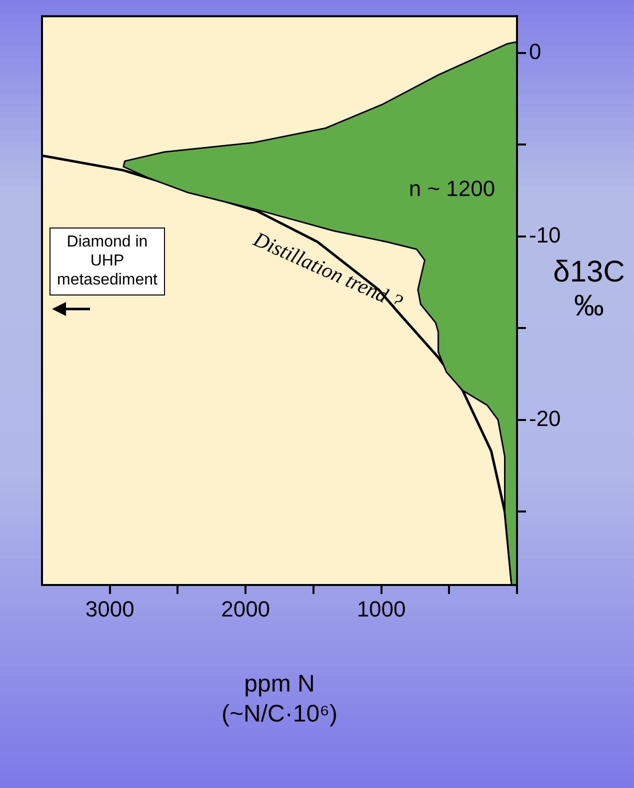  What do you see at coordinates (109, 609) in the screenshot?
I see `x-tick-label: 3000` at bounding box center [109, 609].